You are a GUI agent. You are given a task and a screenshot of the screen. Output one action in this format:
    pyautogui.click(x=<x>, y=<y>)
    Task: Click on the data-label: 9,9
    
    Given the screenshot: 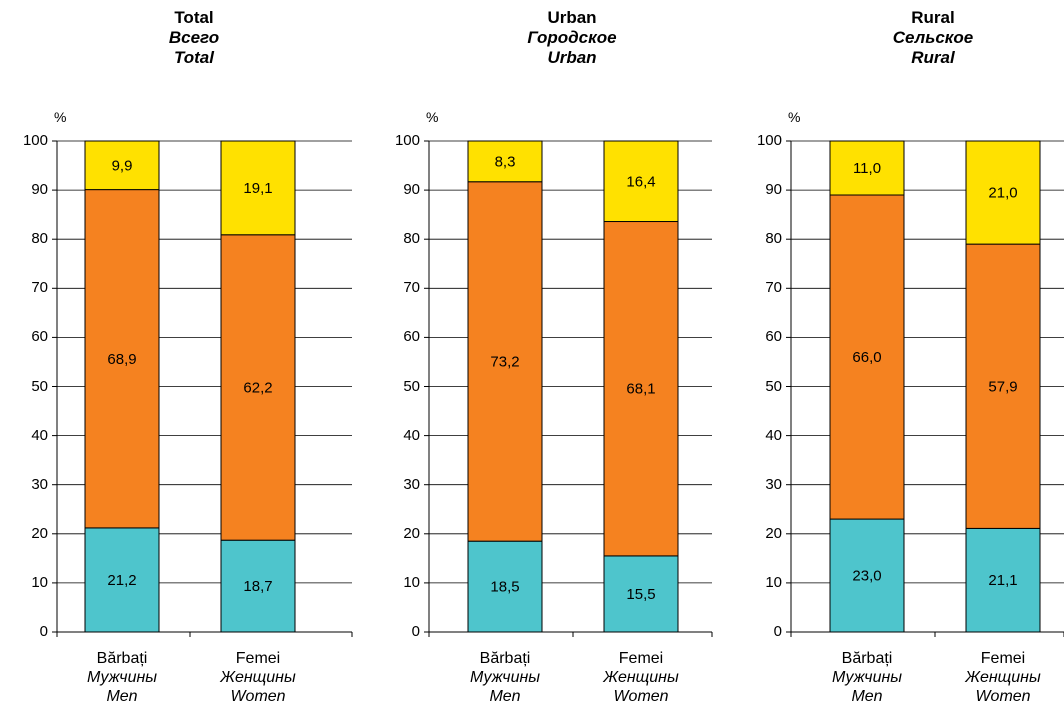 What is the action you would take?
    pyautogui.click(x=122, y=165)
    